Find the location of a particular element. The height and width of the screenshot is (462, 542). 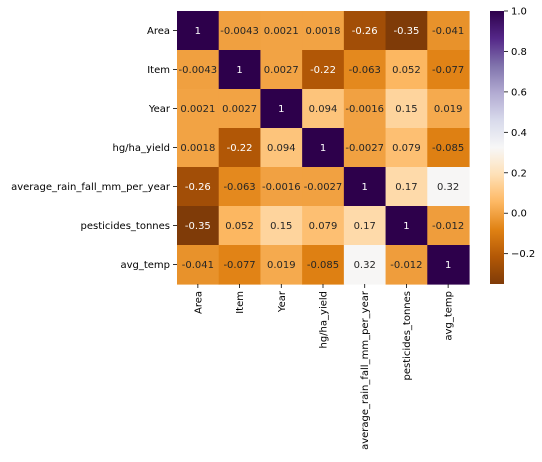

cell-value-label: -0.26 is located at coordinates (365, 31).